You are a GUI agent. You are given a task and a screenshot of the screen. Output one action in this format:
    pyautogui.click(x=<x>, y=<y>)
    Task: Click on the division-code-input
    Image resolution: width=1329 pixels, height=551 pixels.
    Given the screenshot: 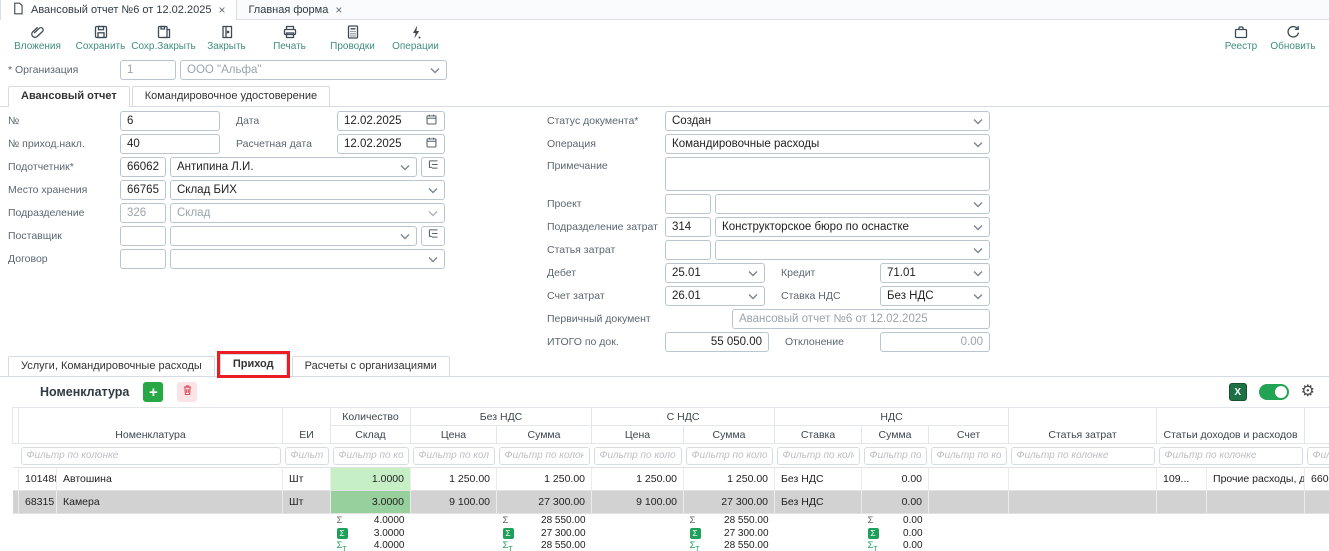 What is the action you would take?
    pyautogui.click(x=143, y=213)
    